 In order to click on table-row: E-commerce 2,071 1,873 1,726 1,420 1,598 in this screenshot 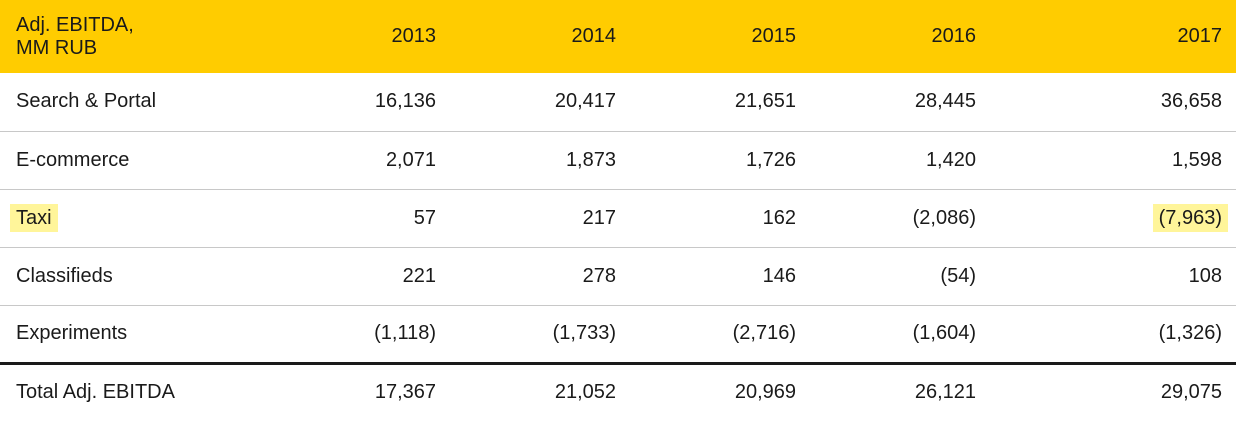, I will do `click(618, 160)`.